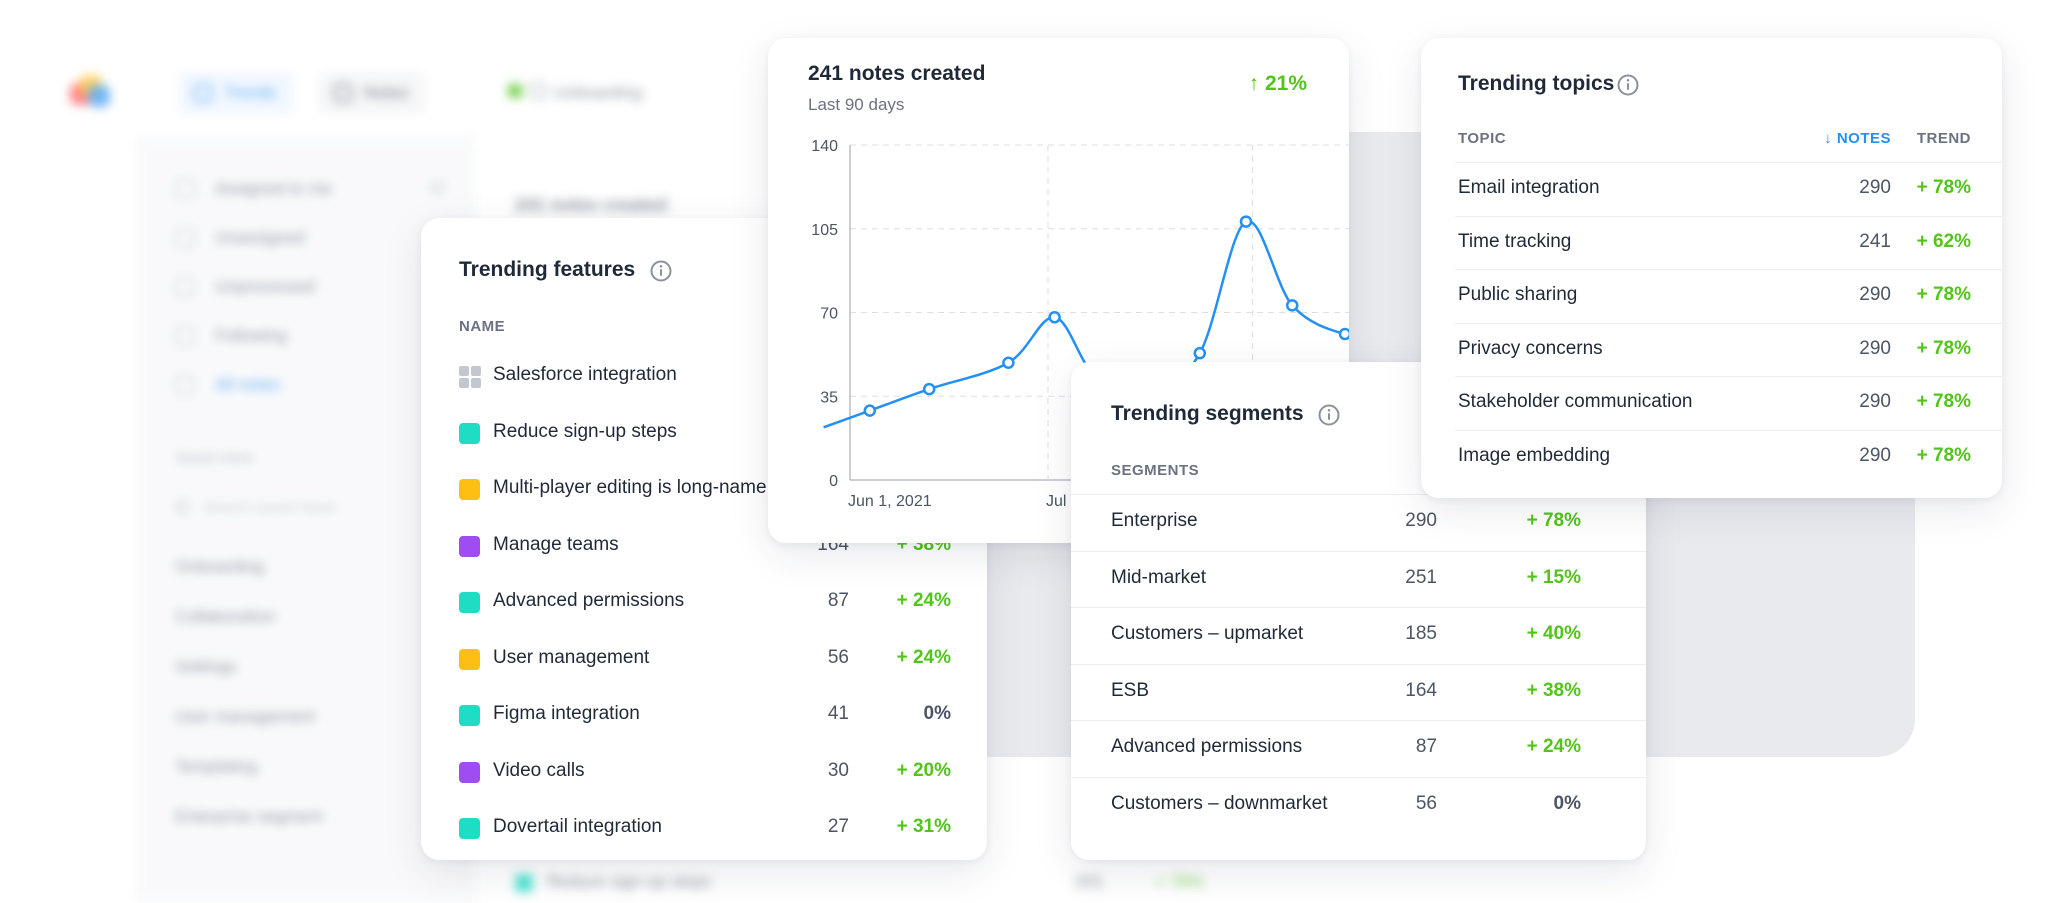  I want to click on table-row: Mid-market 251 + 15%, so click(1358, 579).